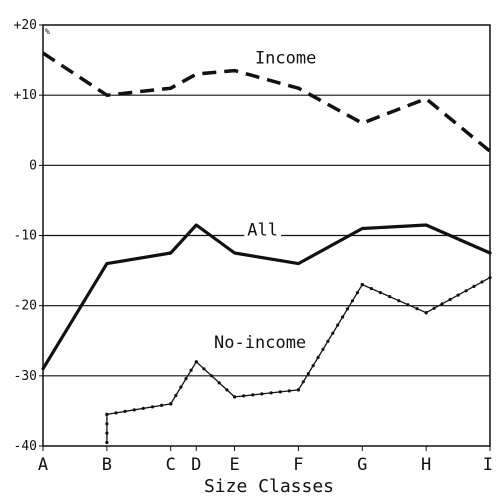  Describe the element at coordinates (426, 465) in the screenshot. I see `x-tick-label: H` at that location.